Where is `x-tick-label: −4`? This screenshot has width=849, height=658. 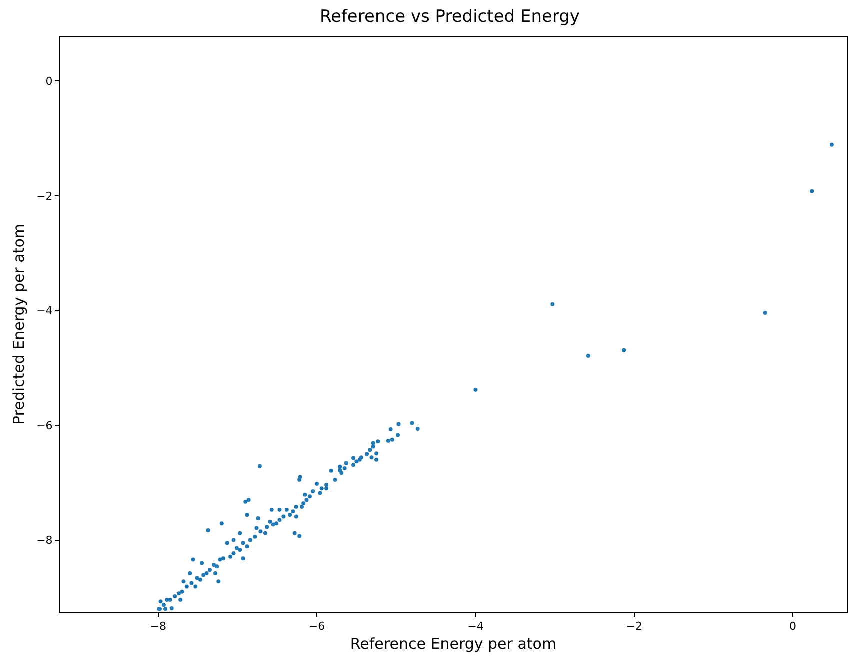 x-tick-label: −4 is located at coordinates (476, 627).